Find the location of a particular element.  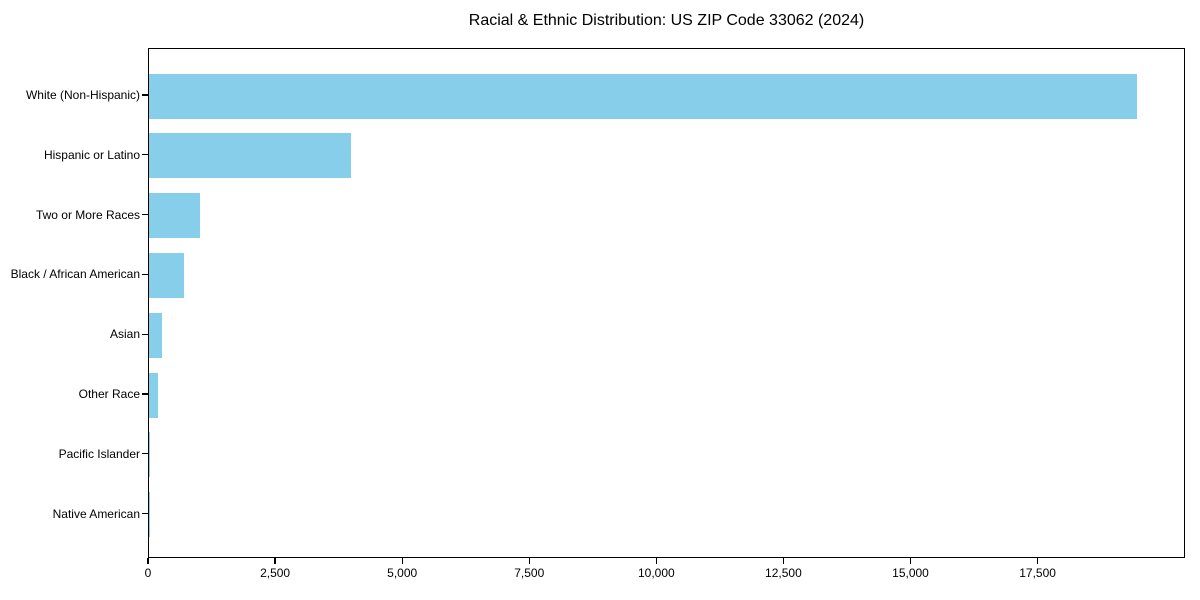

y-tick-label: Pacific Islander is located at coordinates (99, 453).